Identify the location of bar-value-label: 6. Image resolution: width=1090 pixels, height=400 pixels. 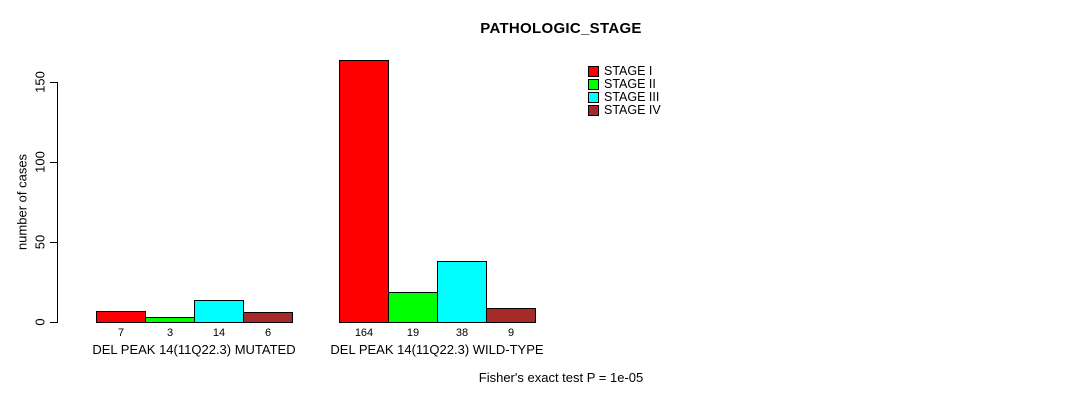
(268, 333).